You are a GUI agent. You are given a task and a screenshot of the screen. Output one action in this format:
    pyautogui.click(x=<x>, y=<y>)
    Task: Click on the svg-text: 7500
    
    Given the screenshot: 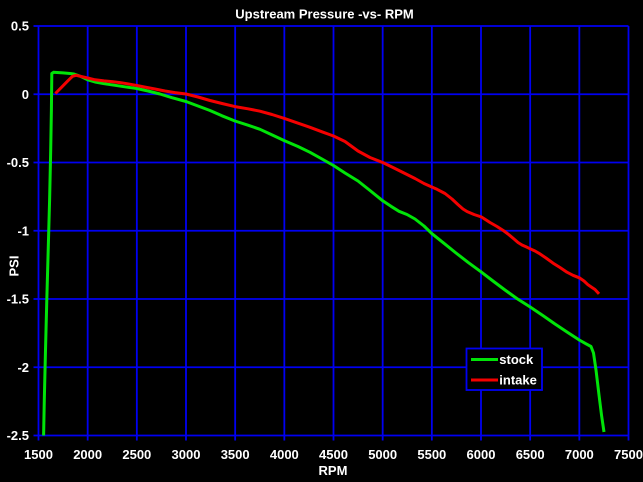 What is the action you would take?
    pyautogui.click(x=628, y=454)
    